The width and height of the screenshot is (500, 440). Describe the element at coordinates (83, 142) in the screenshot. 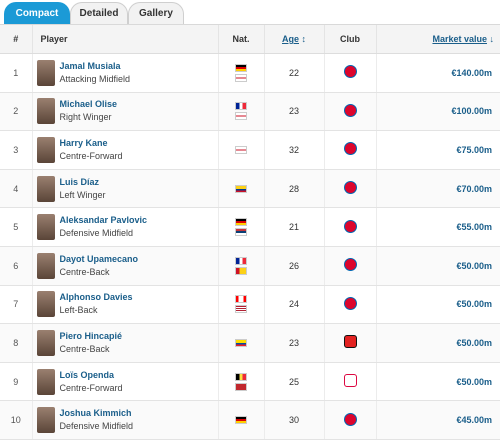

I see `player-name-link: Harry Kane` at that location.